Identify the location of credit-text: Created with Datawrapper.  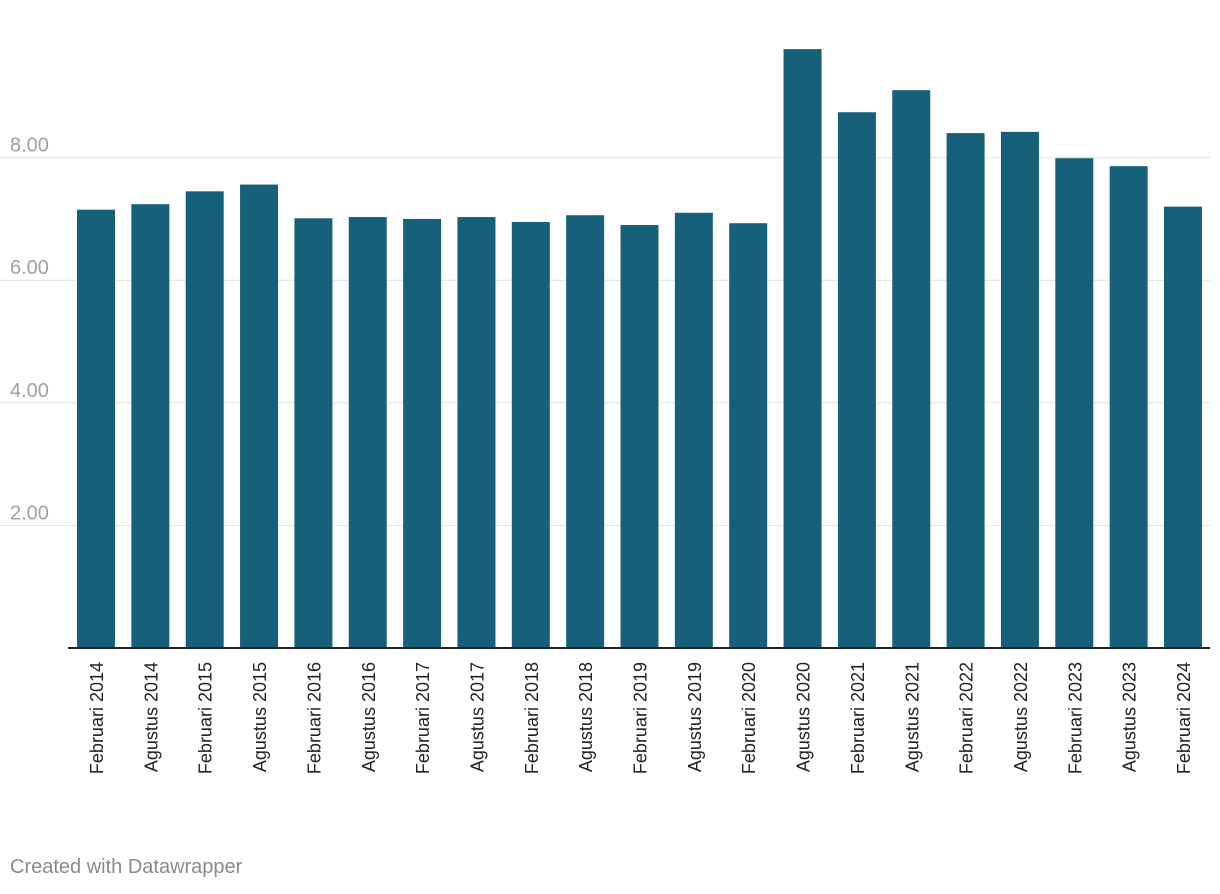
(126, 867).